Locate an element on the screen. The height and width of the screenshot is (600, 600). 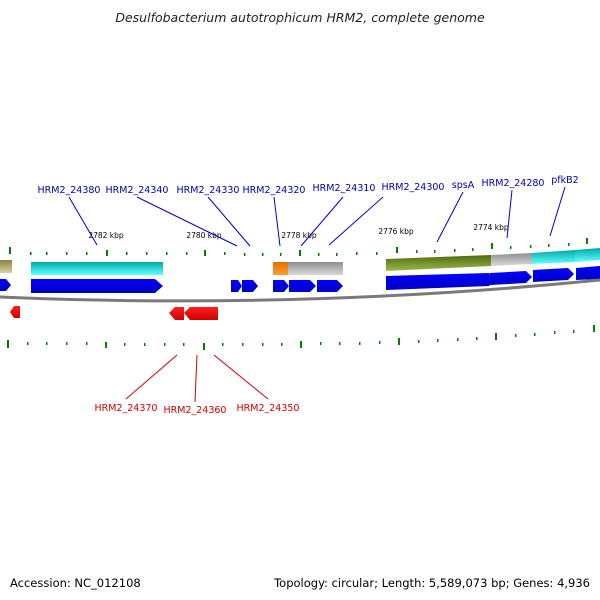
tick-label-2782: 2782 kbp is located at coordinates (106, 235).